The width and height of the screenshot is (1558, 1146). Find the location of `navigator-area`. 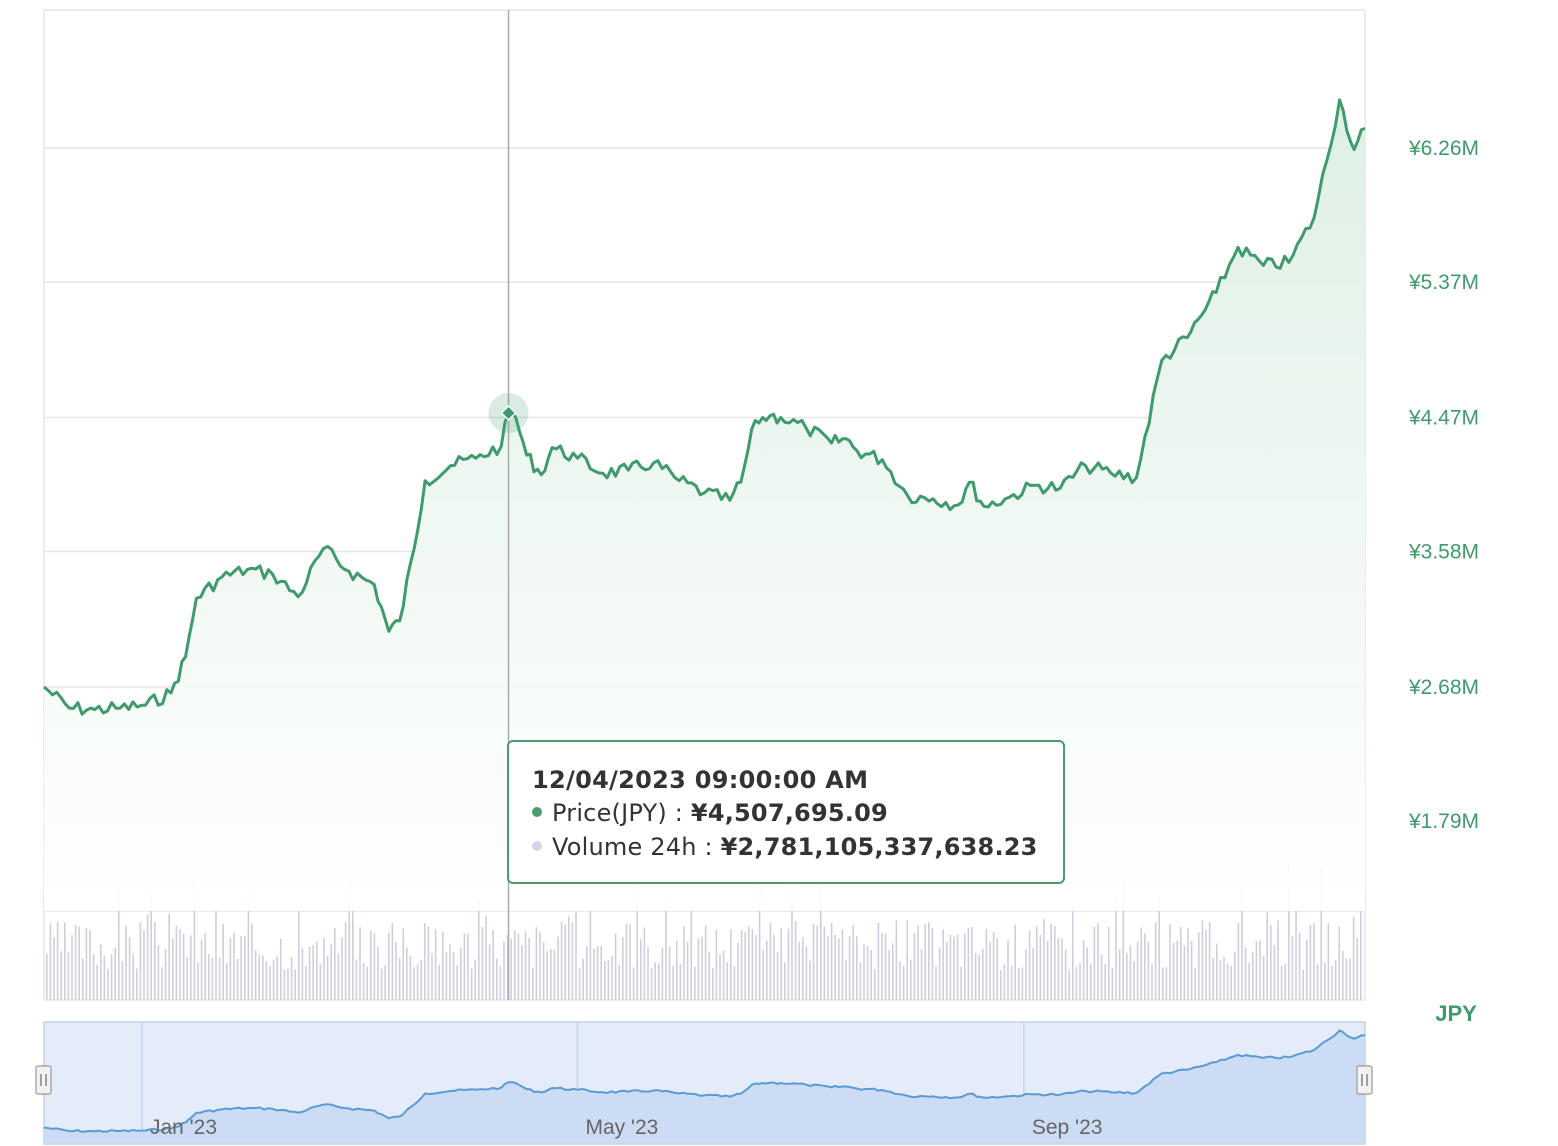

navigator-area is located at coordinates (704, 1086).